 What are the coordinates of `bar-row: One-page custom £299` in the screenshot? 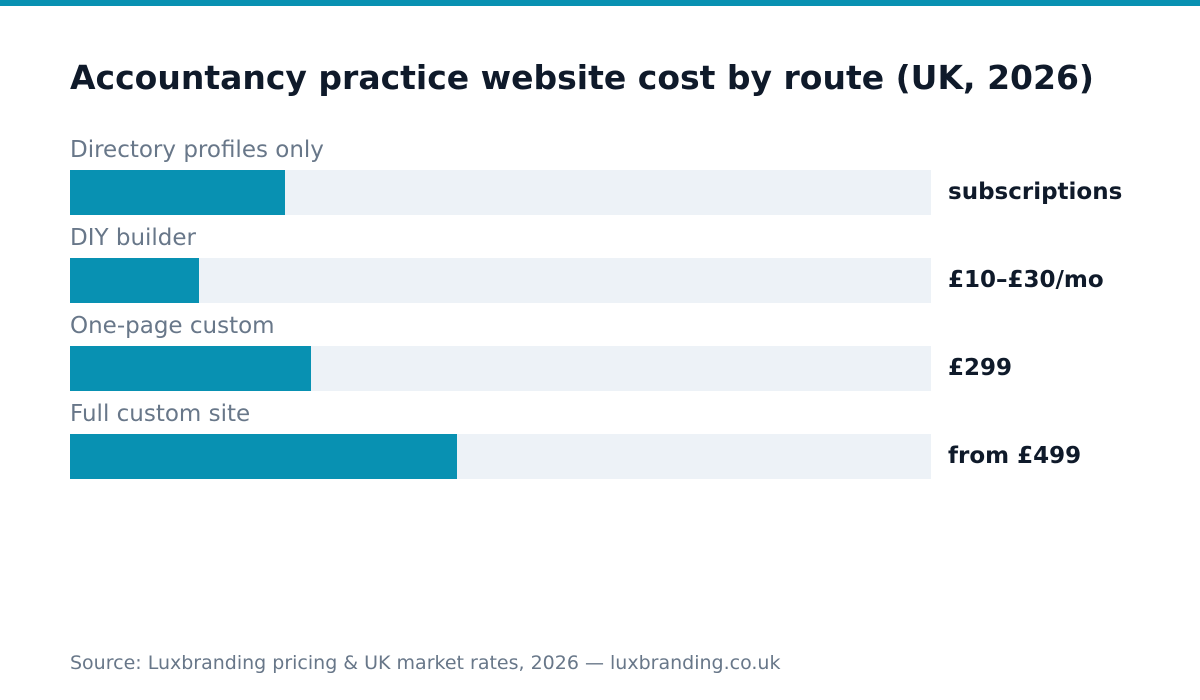 It's located at (620, 350).